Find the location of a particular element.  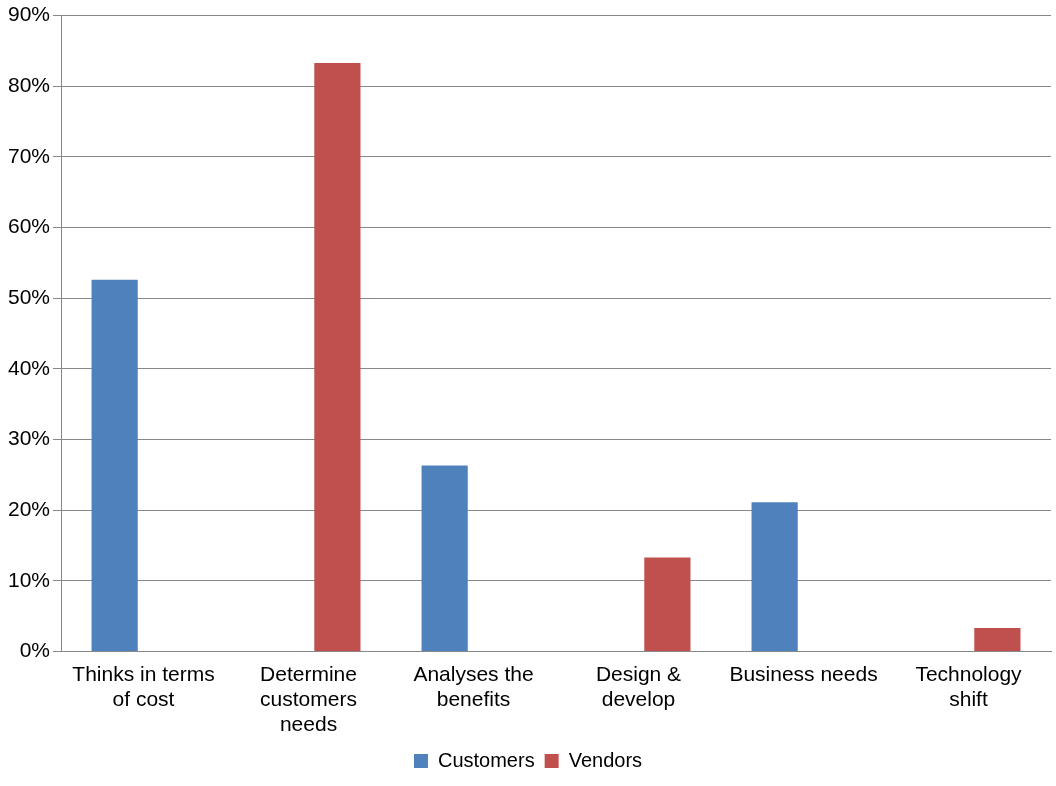

y-tick-label: 10% is located at coordinates (29, 579).